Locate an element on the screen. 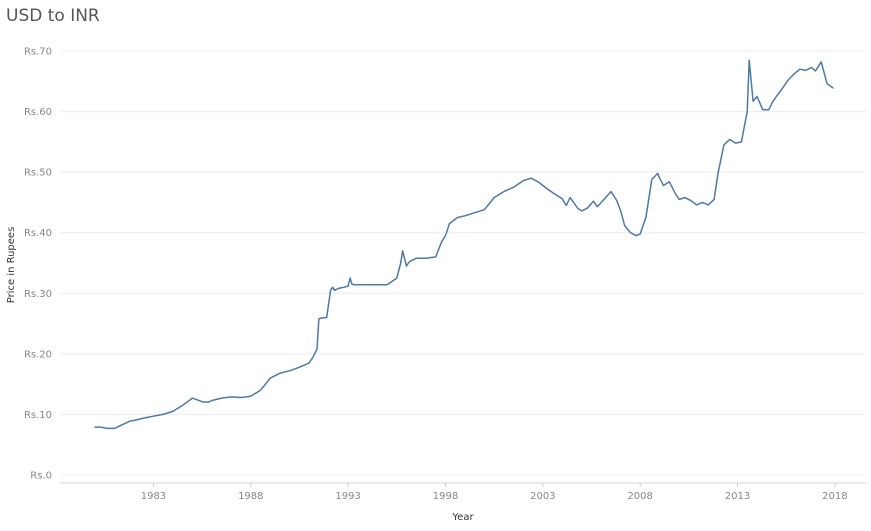  y-tick-label: Rs.50 is located at coordinates (38, 173).